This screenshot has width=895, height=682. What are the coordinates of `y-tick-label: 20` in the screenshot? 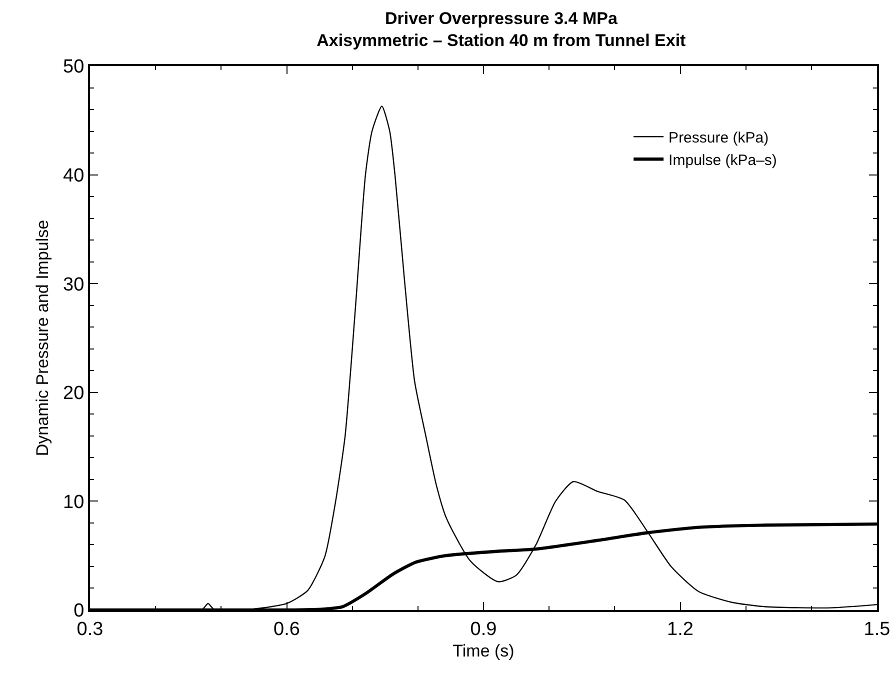 It's located at (73, 393).